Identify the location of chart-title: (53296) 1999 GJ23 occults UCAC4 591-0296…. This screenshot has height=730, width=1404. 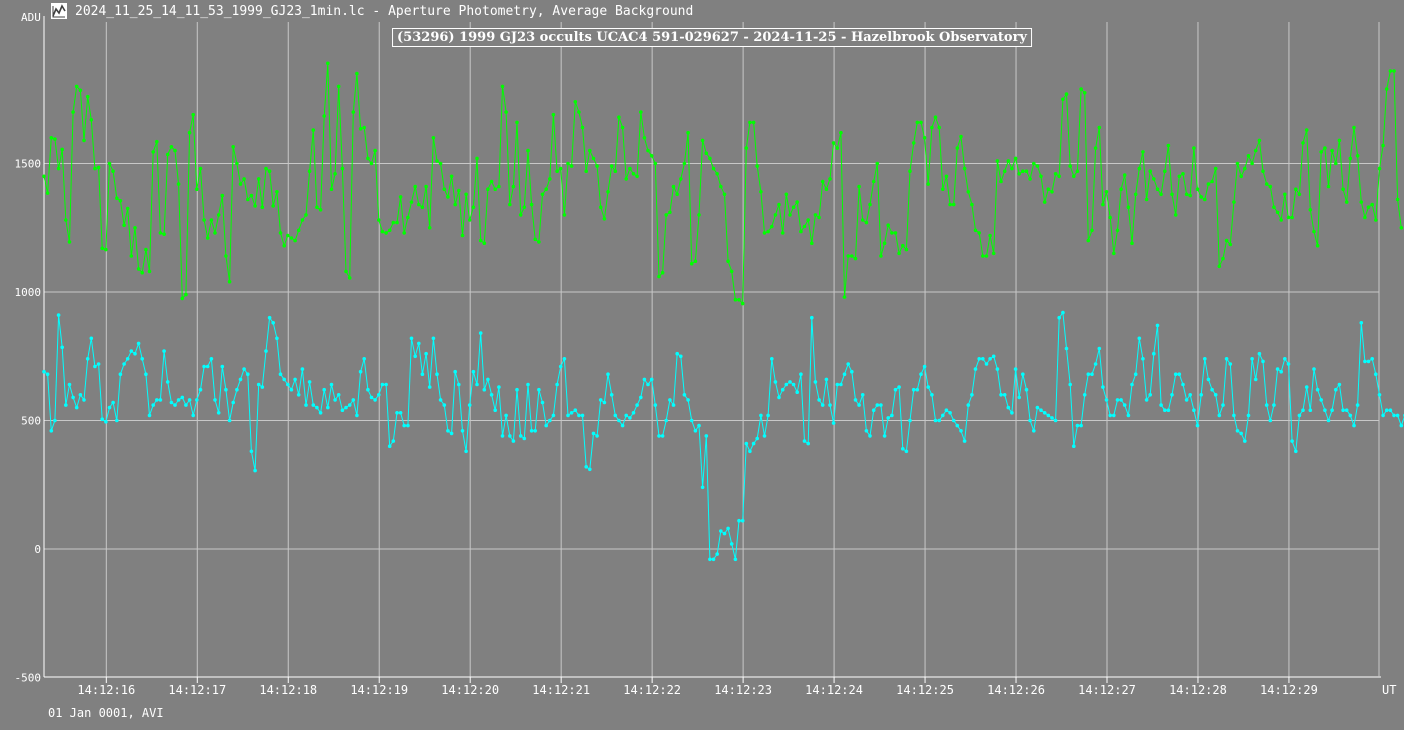
(712, 37).